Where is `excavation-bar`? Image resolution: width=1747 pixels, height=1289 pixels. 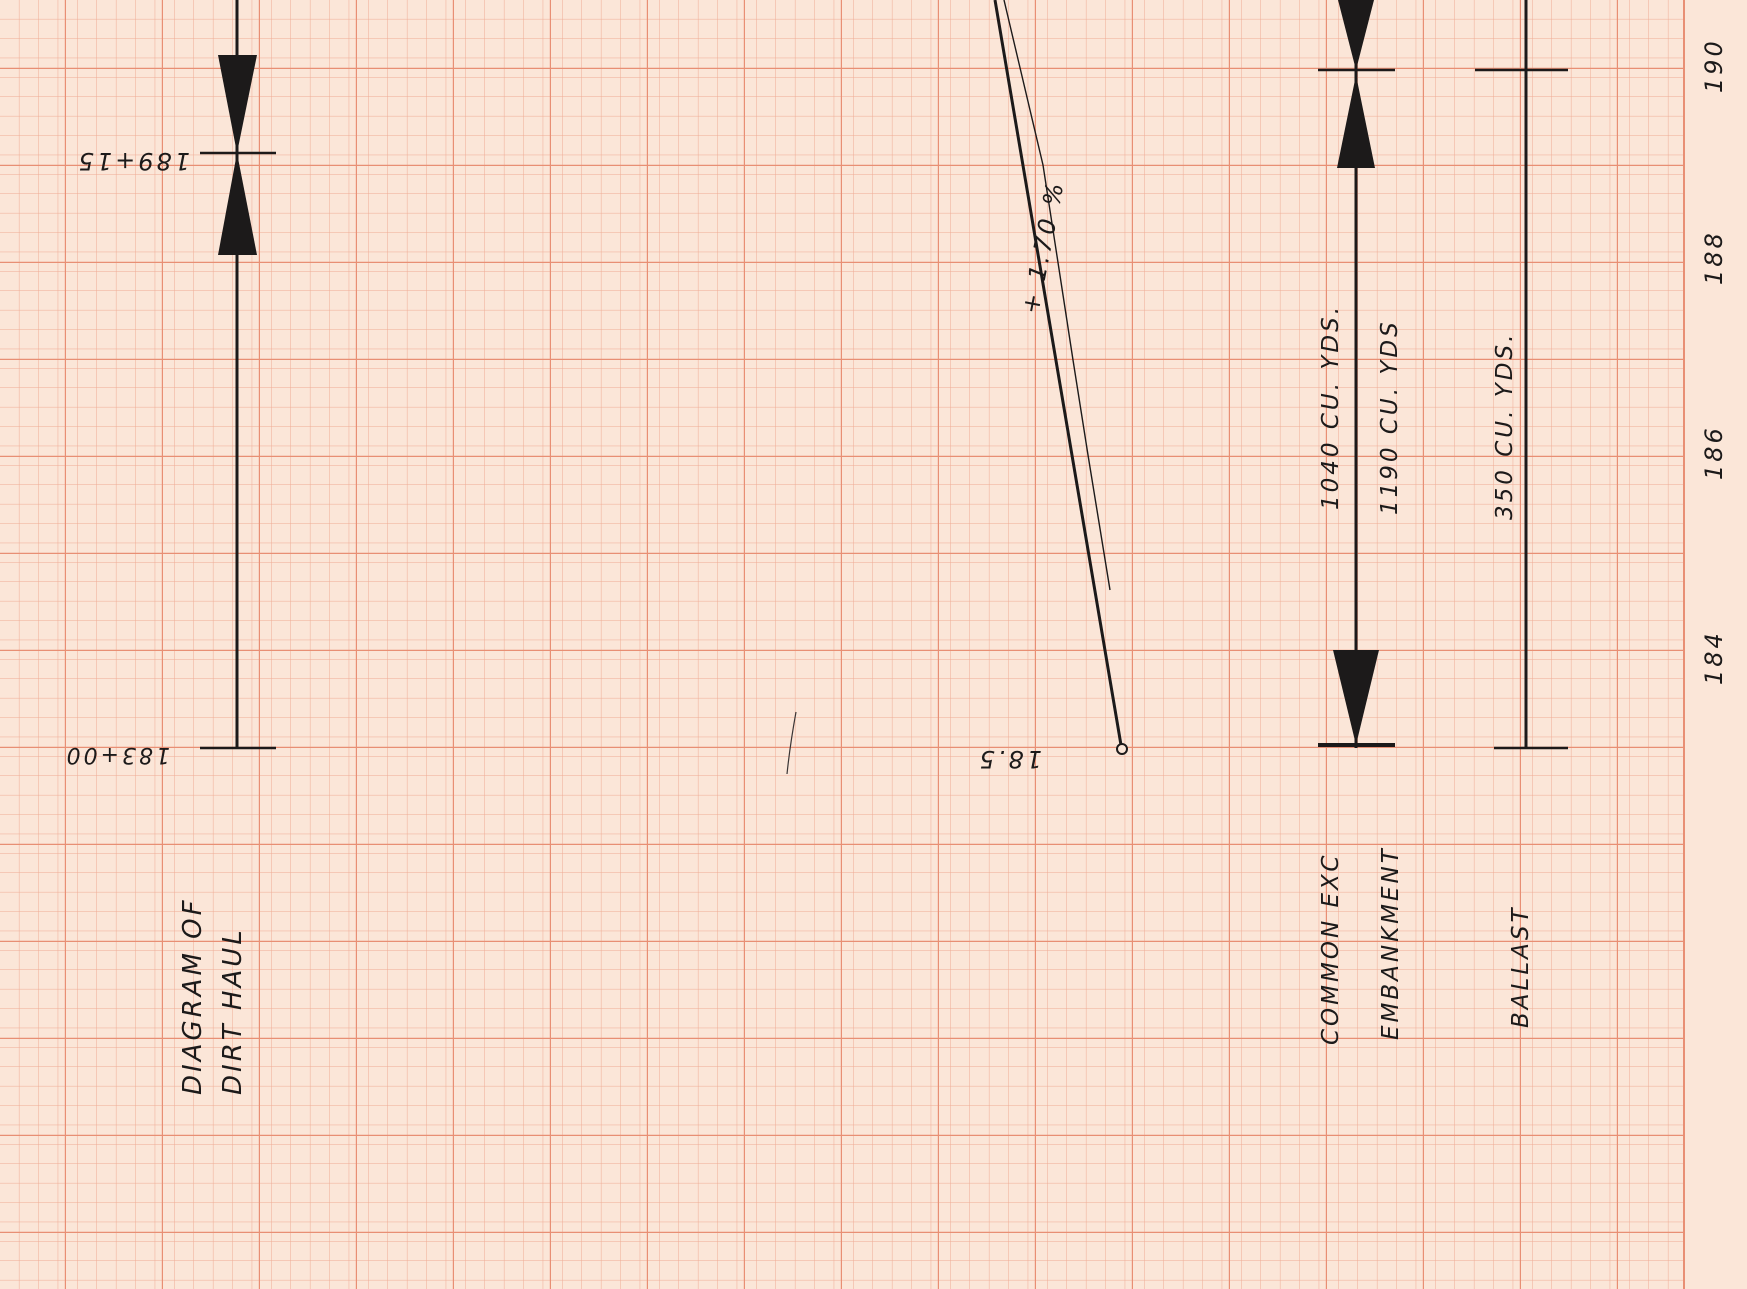
excavation-bar is located at coordinates (1356, 374).